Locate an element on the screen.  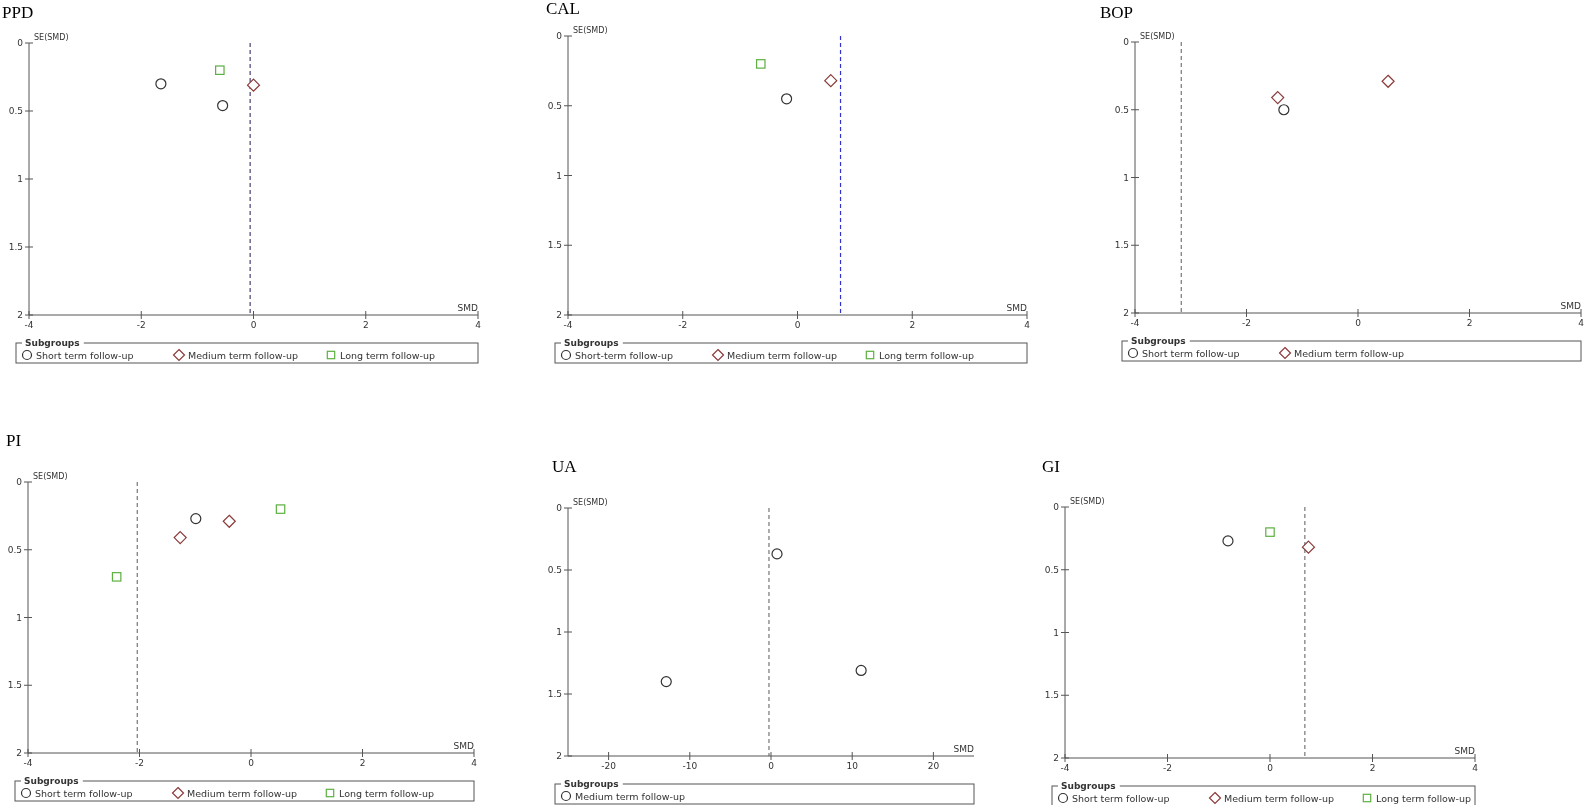
chart-title: UA is located at coordinates (565, 466).